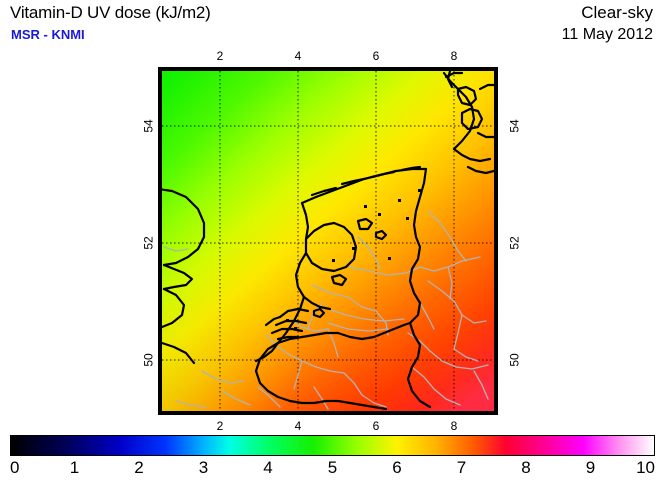 The width and height of the screenshot is (665, 480). I want to click on axis-tick-bottom-8: 8, so click(454, 426).